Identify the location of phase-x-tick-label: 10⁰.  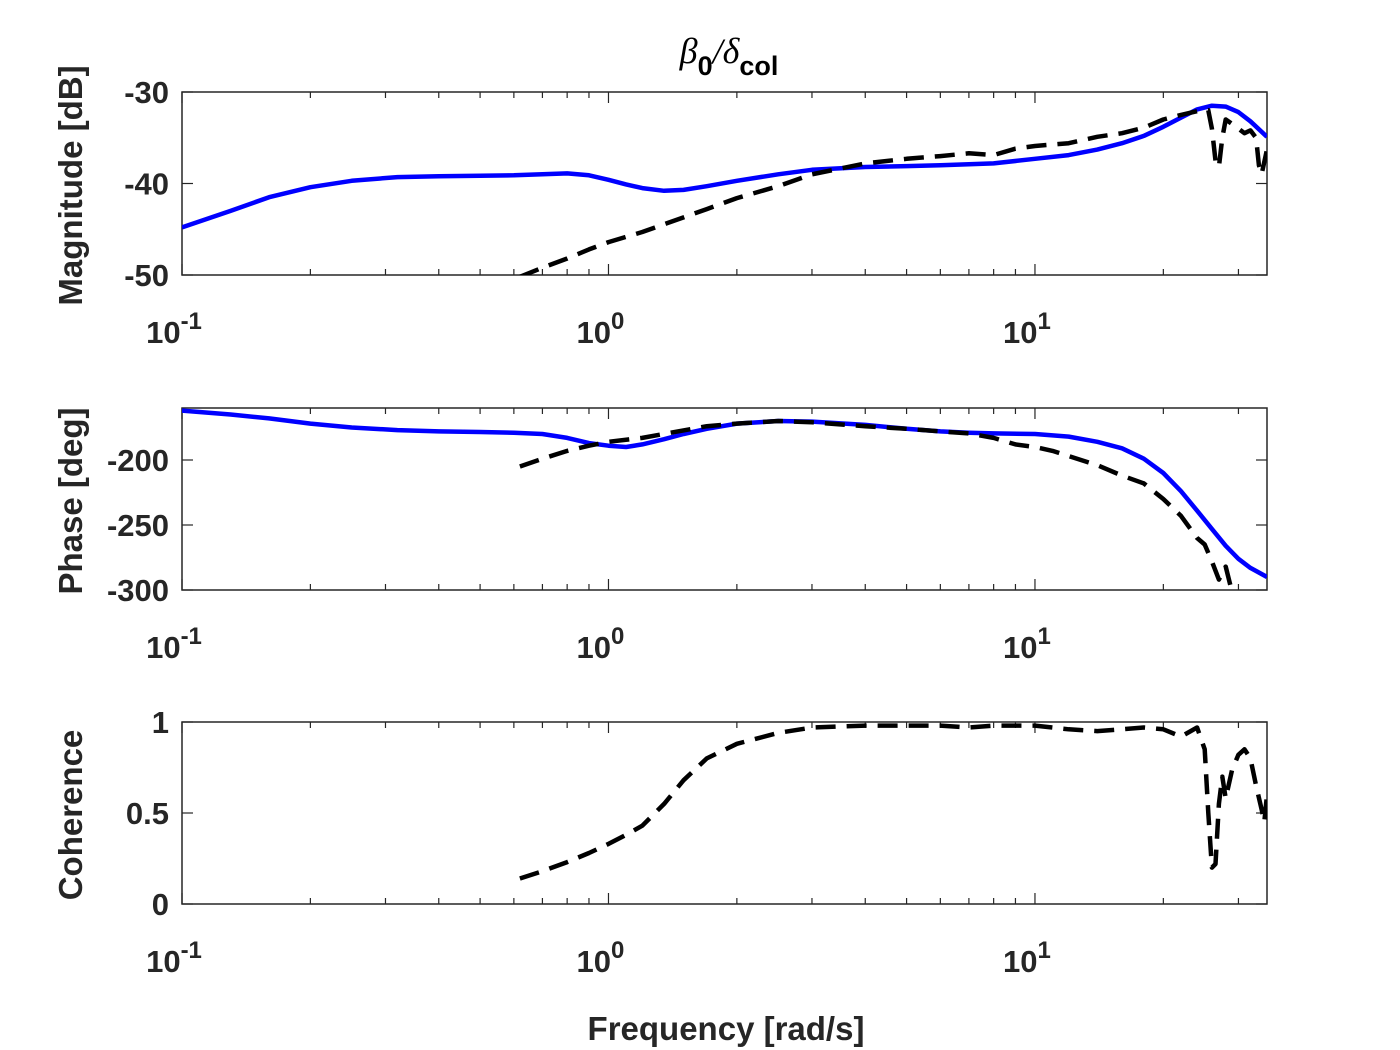
(601, 644).